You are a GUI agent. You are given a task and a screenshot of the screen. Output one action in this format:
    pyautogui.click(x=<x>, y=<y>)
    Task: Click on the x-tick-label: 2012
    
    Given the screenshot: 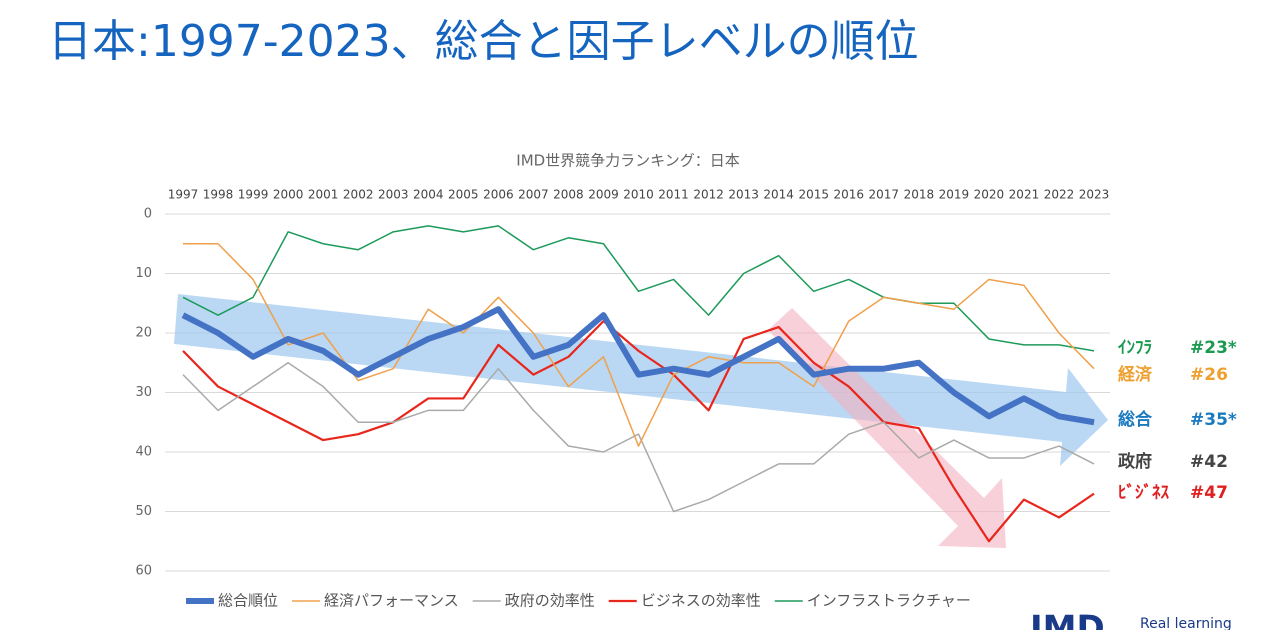 What is the action you would take?
    pyautogui.click(x=708, y=195)
    